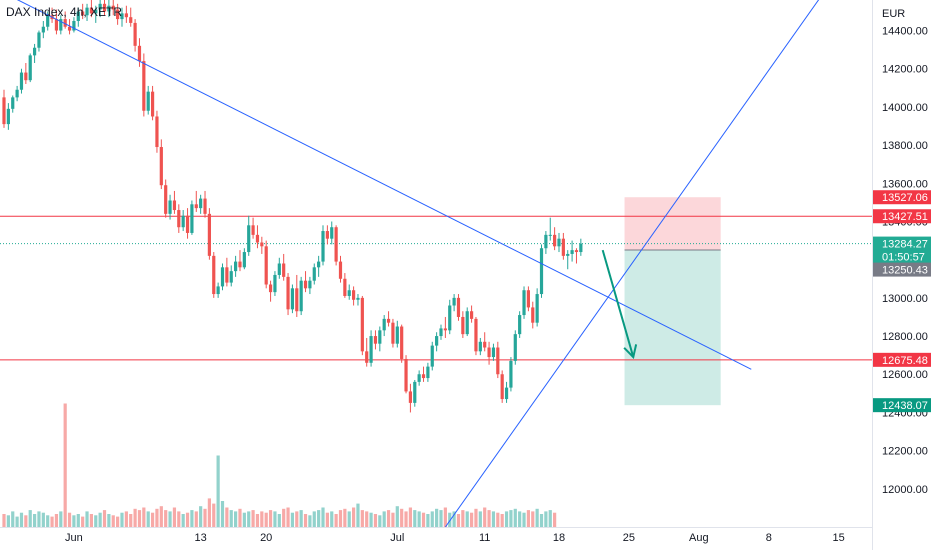 Image resolution: width=932 pixels, height=550 pixels. I want to click on price-tag-label: 12675.48, so click(905, 361).